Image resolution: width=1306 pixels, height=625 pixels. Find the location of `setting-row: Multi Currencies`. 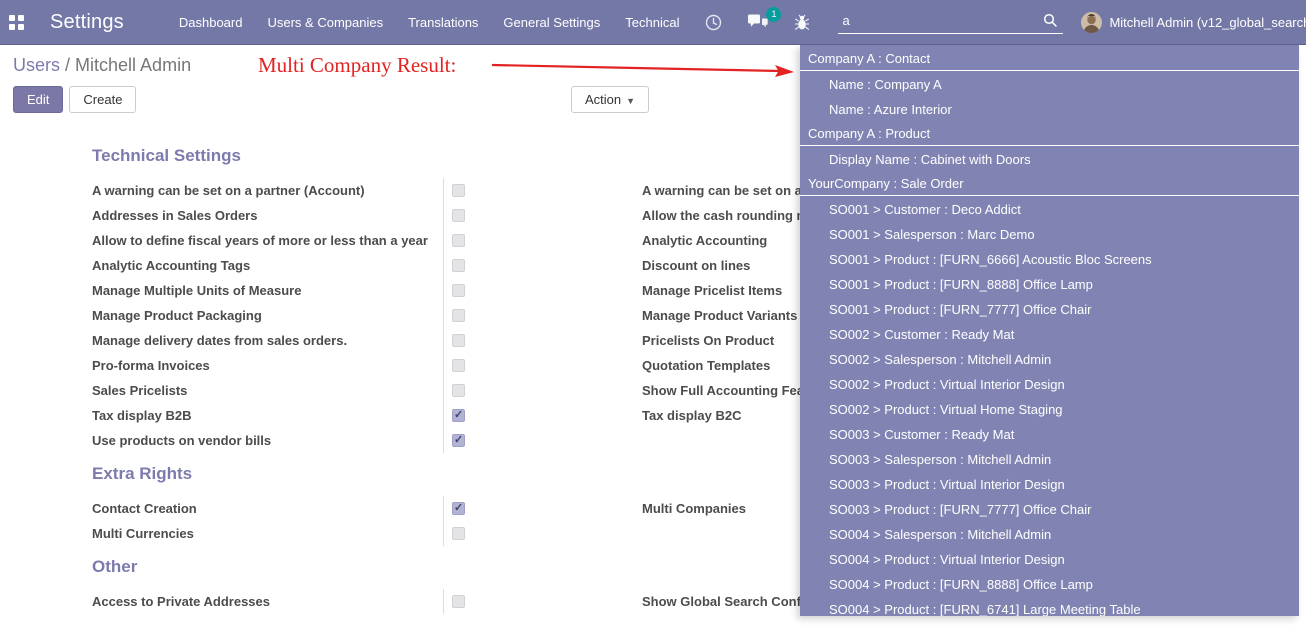

setting-row: Multi Currencies is located at coordinates (607, 533).